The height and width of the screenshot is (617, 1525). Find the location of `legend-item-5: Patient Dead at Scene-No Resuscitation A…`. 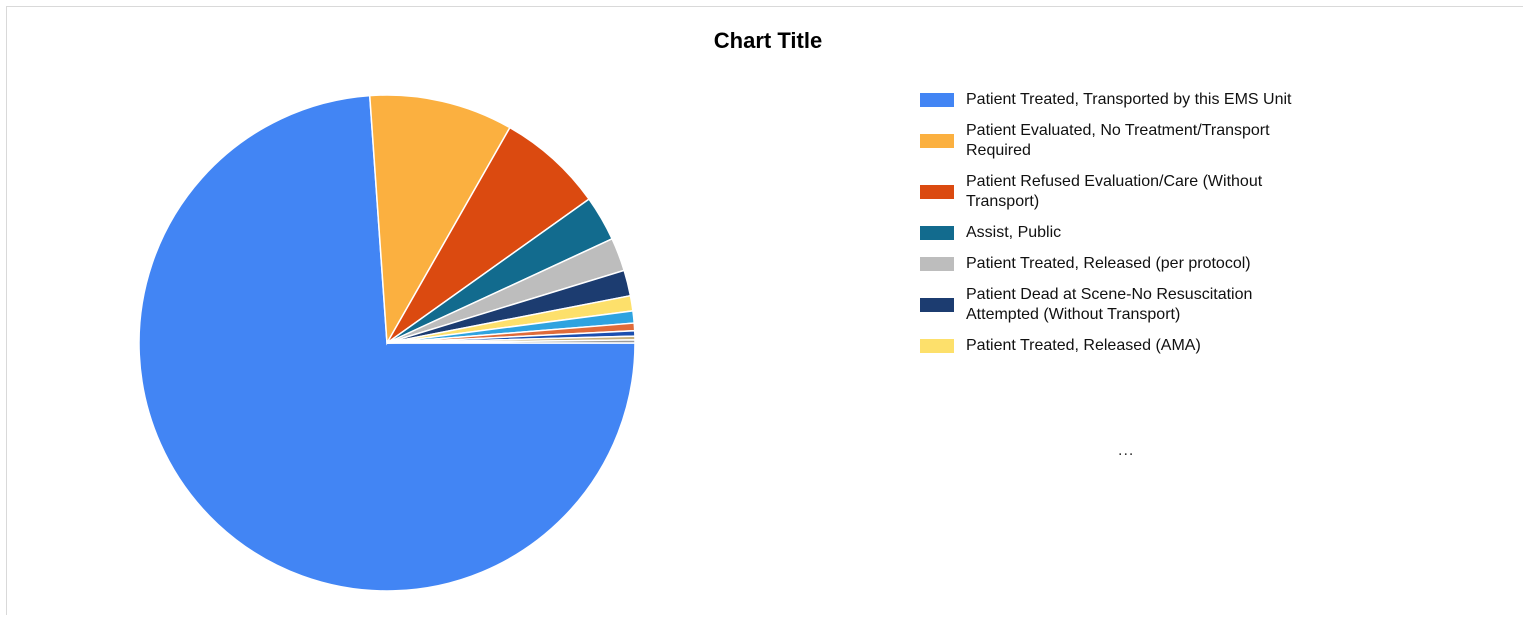

legend-item-5: Patient Dead at Scene-No Resuscitation A… is located at coordinates (1117, 305).